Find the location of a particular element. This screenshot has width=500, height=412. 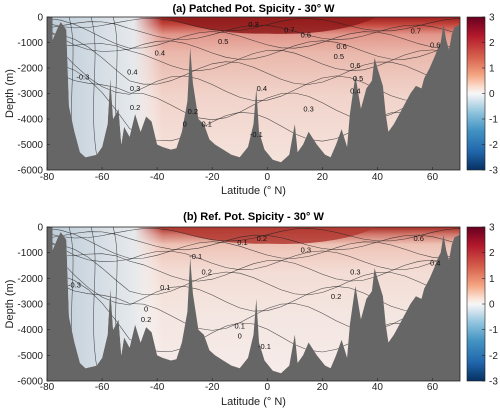

surface-warm-band is located at coordinates (270, 25).